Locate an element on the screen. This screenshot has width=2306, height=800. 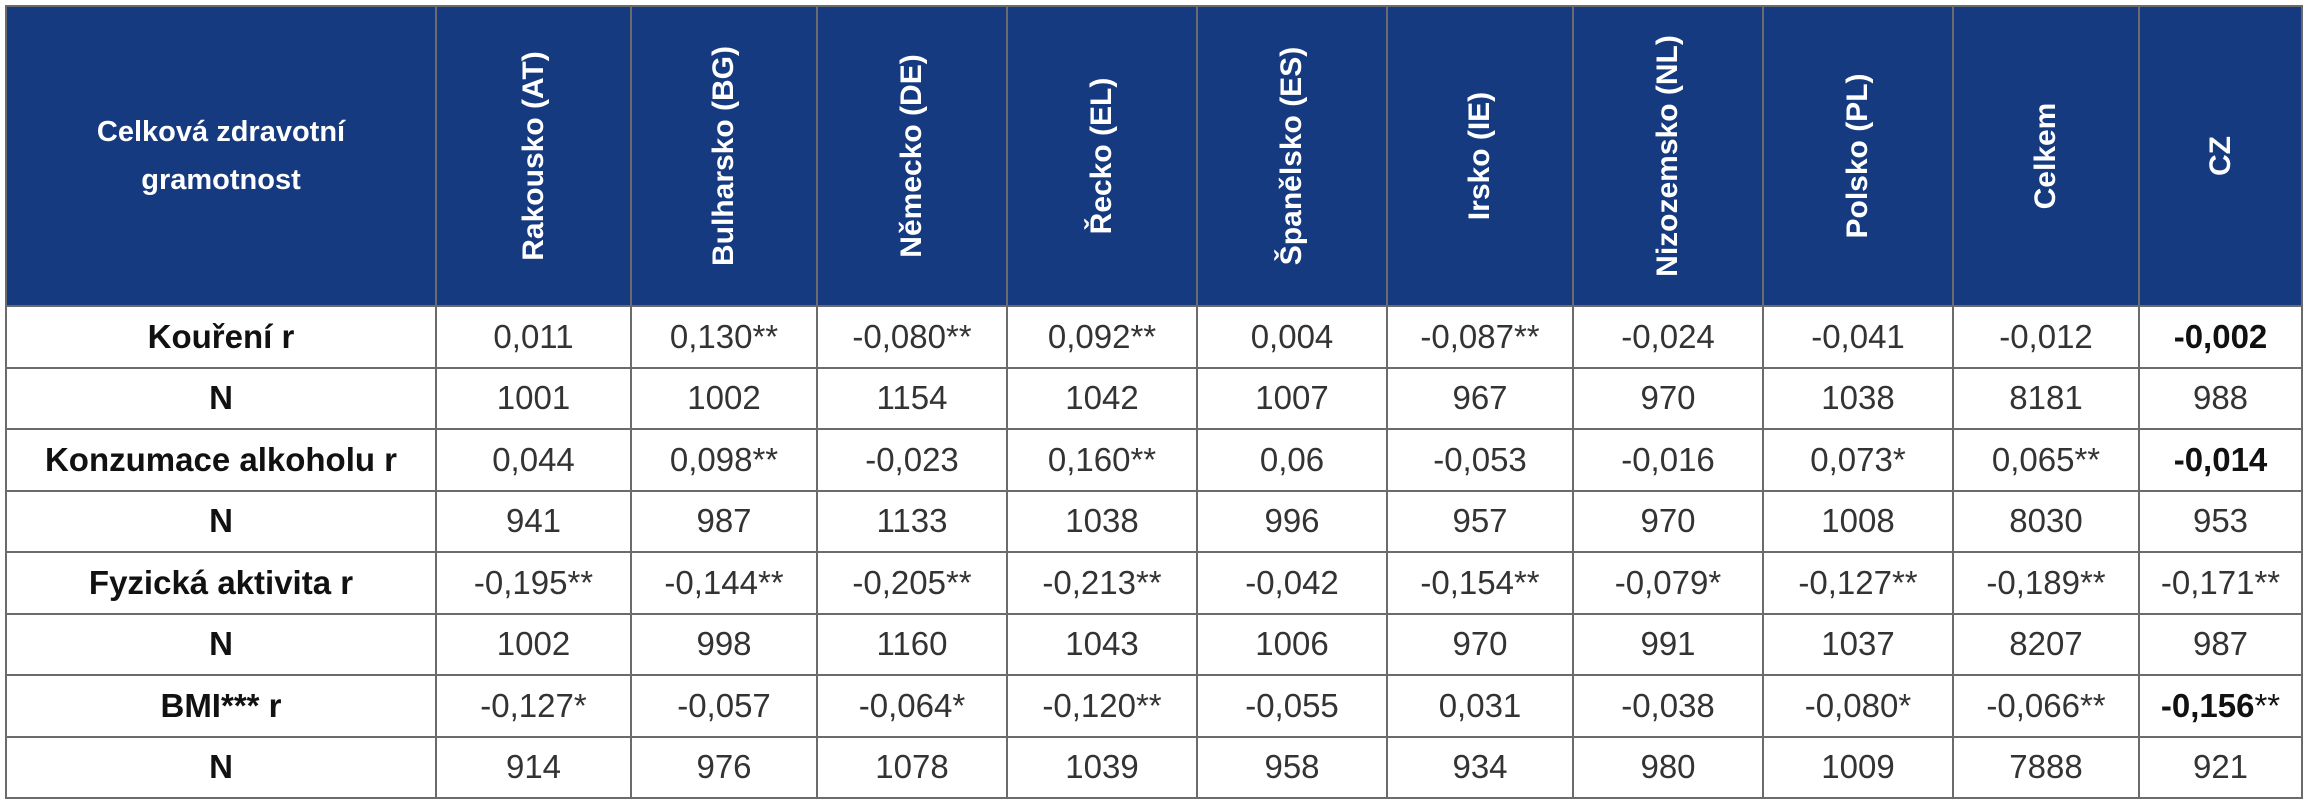
table-cell: -0,154** is located at coordinates (1480, 583).